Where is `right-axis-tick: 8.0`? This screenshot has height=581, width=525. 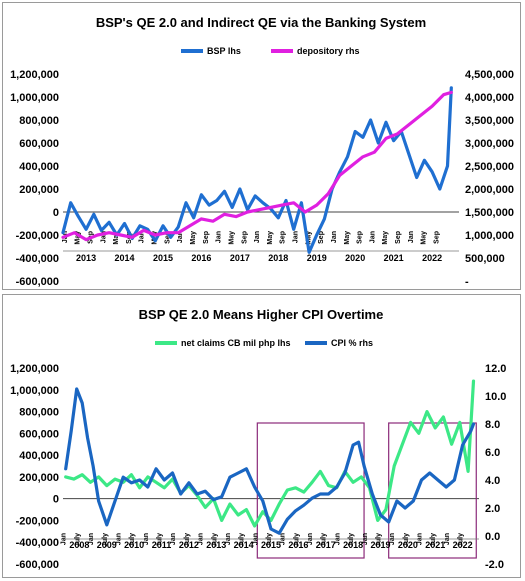 right-axis-tick: 8.0 is located at coordinates (492, 425).